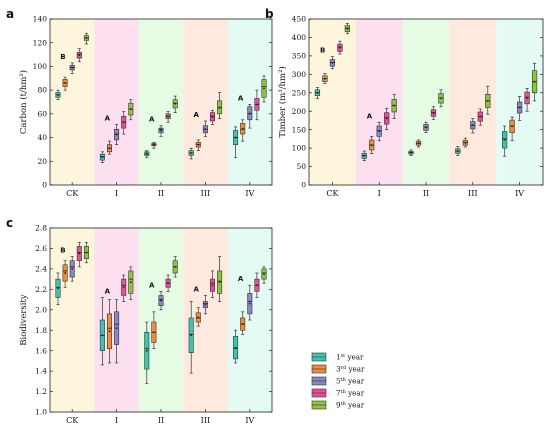  I want to click on box-3rd-year-I, so click(372, 144).